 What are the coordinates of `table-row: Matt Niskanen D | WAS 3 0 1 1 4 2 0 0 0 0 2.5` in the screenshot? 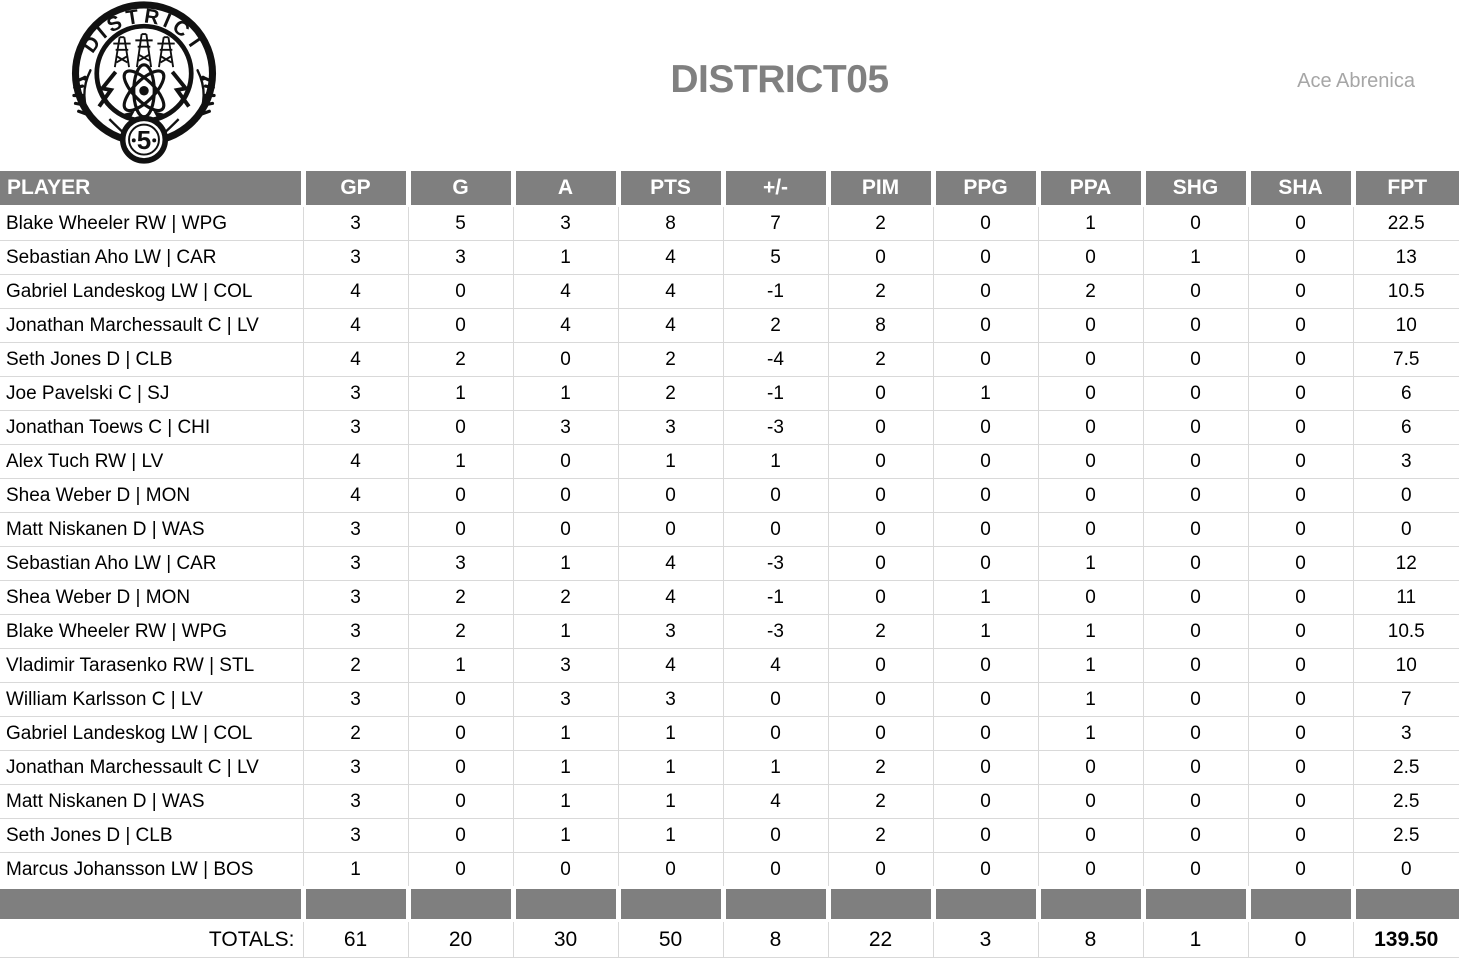 It's located at (729, 801).